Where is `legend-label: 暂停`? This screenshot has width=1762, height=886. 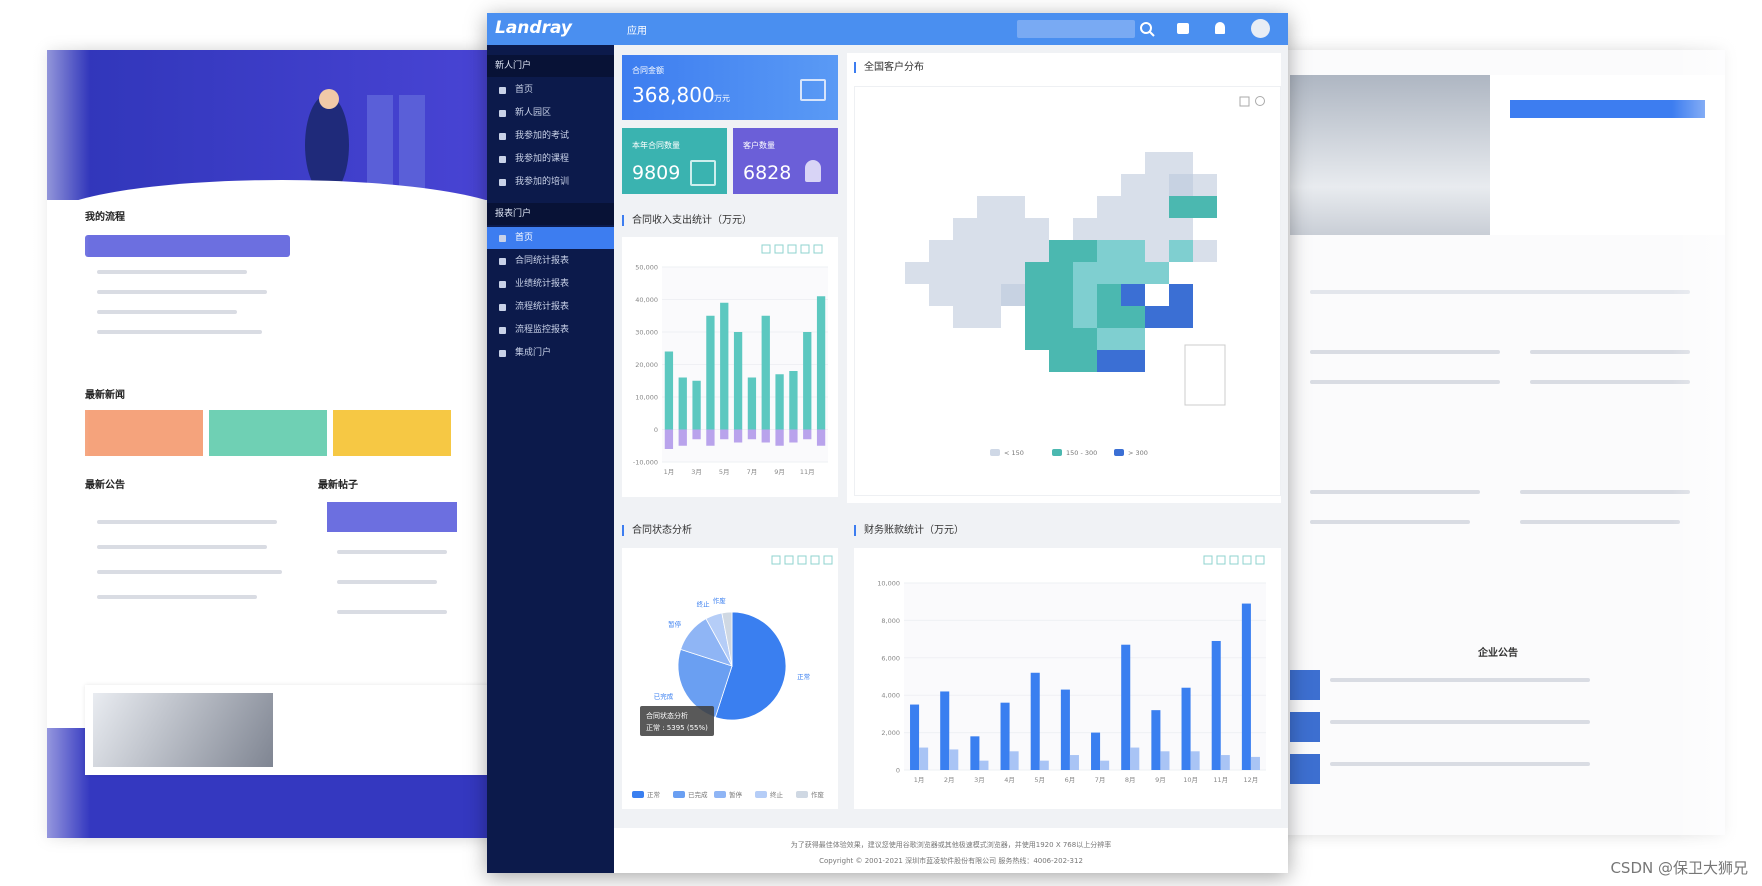
legend-label: 暂停 is located at coordinates (736, 794).